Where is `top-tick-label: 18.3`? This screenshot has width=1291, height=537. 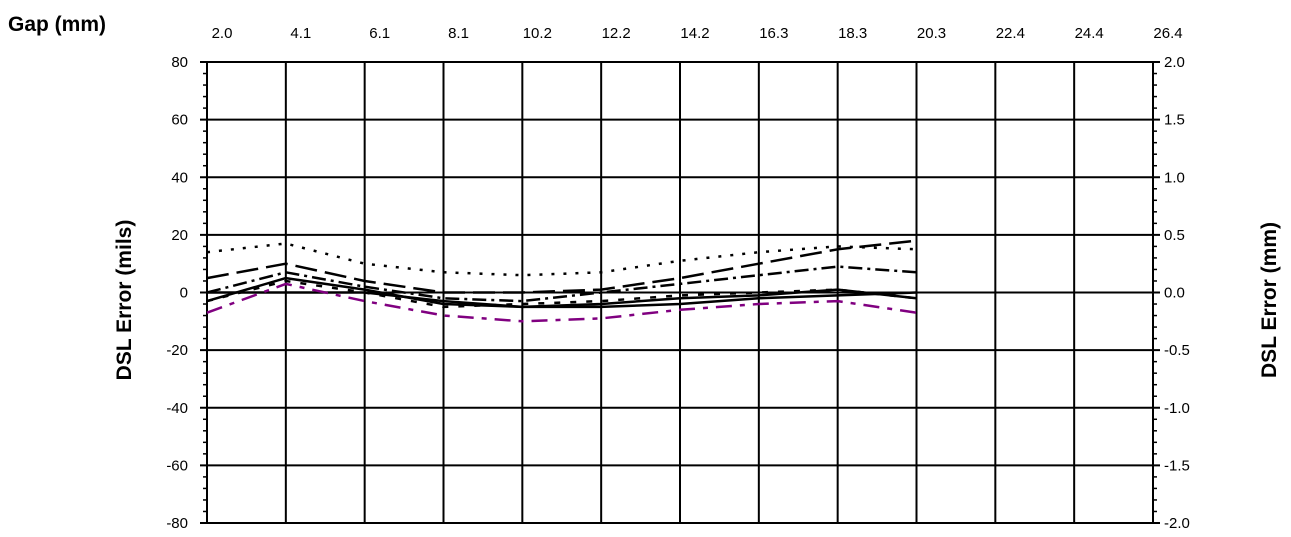
top-tick-label: 18.3 is located at coordinates (852, 33).